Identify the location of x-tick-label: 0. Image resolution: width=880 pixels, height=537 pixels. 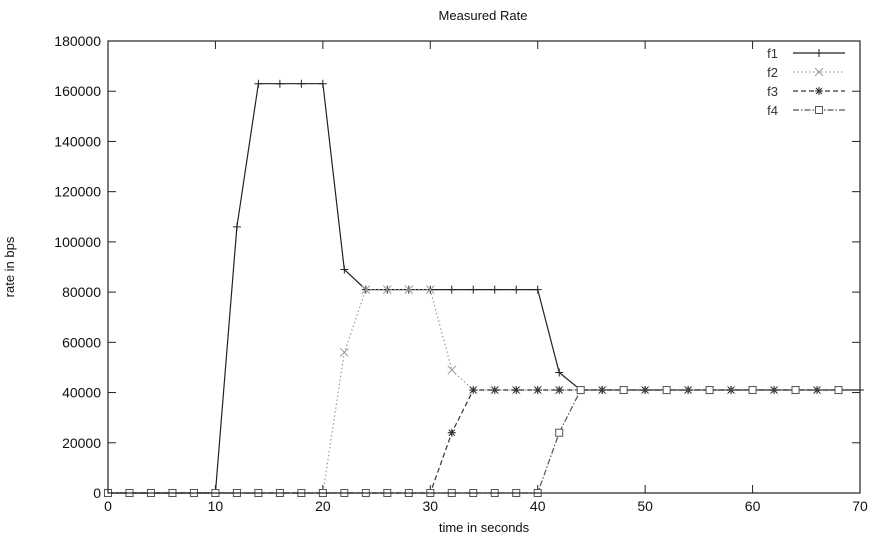
(108, 506).